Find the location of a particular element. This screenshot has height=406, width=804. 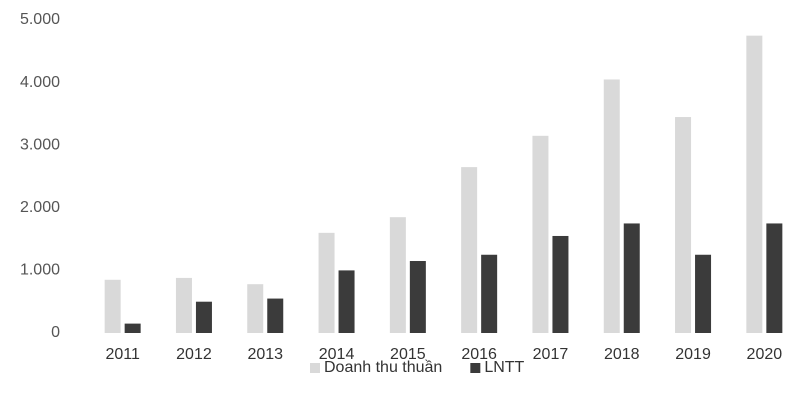

x-tick-label: 2013 is located at coordinates (265, 354).